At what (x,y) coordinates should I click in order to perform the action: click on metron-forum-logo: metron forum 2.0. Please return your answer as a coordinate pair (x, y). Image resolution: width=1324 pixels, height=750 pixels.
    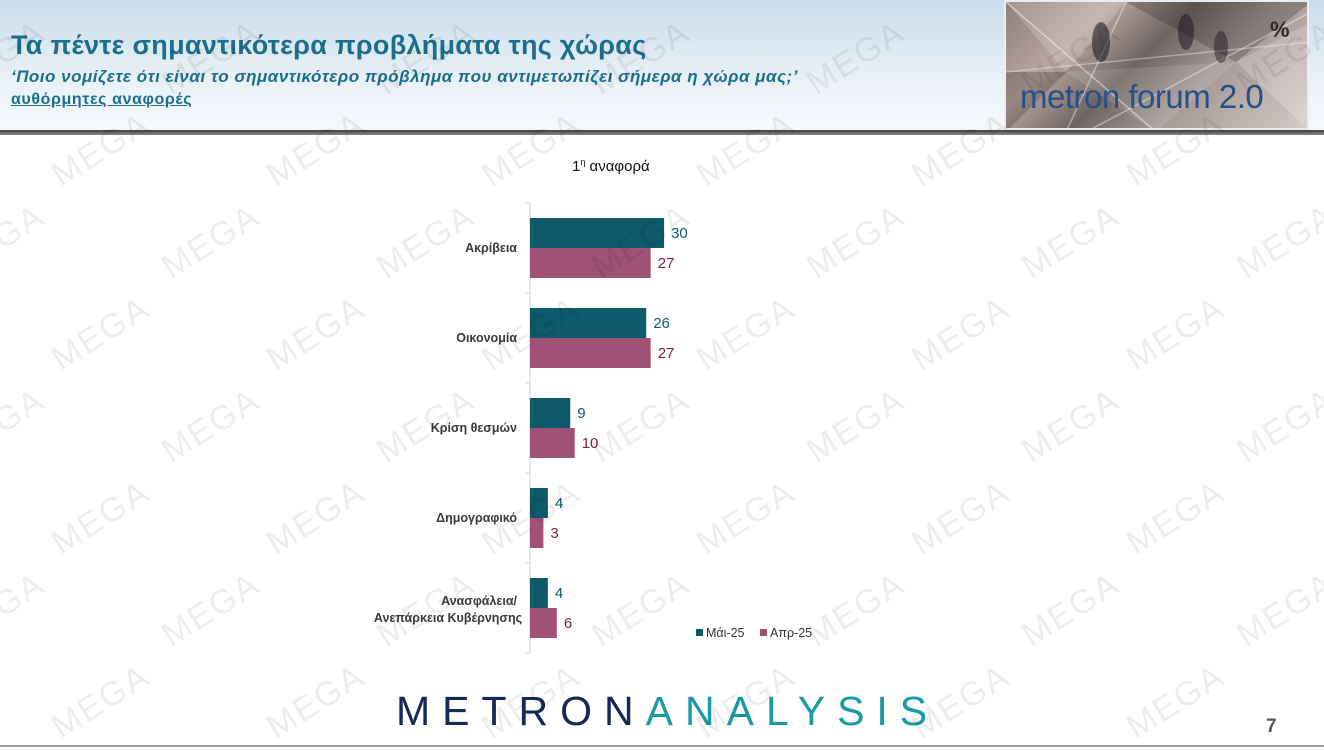
    Looking at the image, I should click on (1156, 65).